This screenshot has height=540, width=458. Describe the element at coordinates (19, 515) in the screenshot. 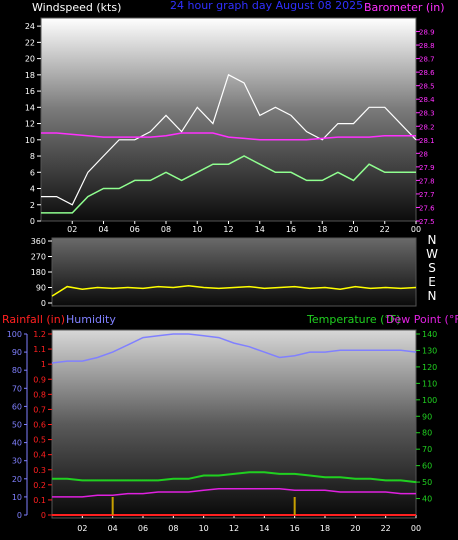

I see `humidity-axis-tick-label: 0` at that location.